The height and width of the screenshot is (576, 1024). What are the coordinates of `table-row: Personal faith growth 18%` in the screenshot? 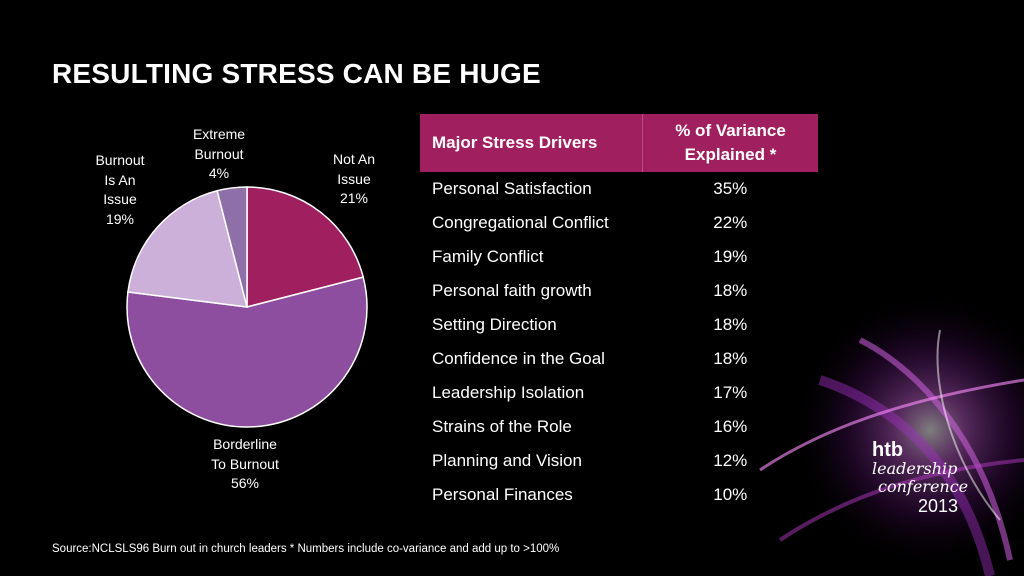 It's located at (619, 291).